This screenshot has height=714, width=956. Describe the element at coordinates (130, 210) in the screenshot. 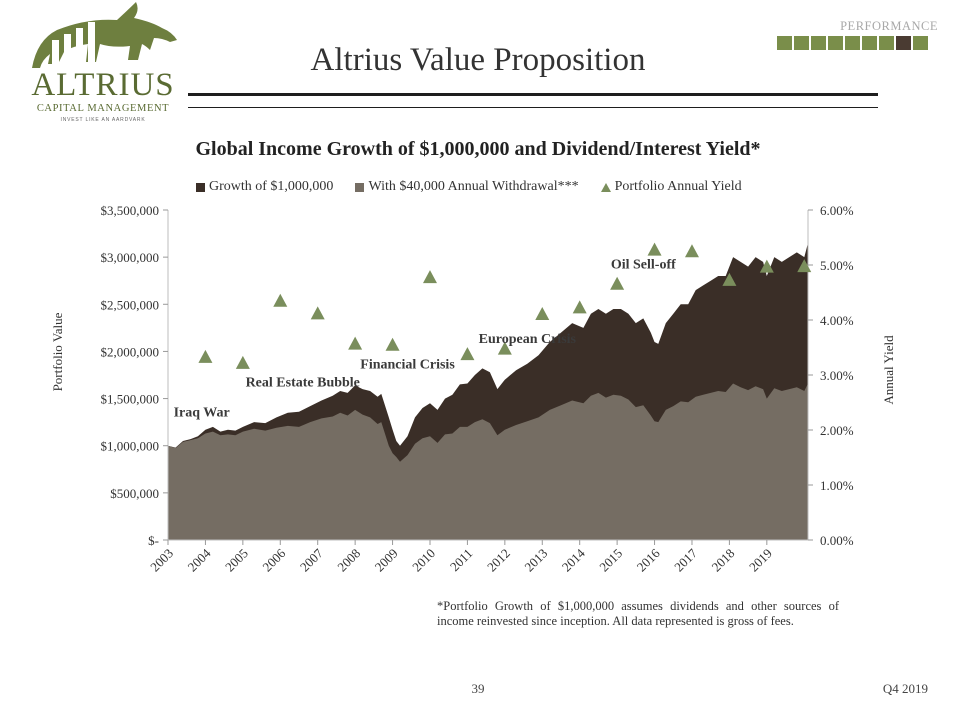

I see `y-tick-label: $3,500,000` at that location.